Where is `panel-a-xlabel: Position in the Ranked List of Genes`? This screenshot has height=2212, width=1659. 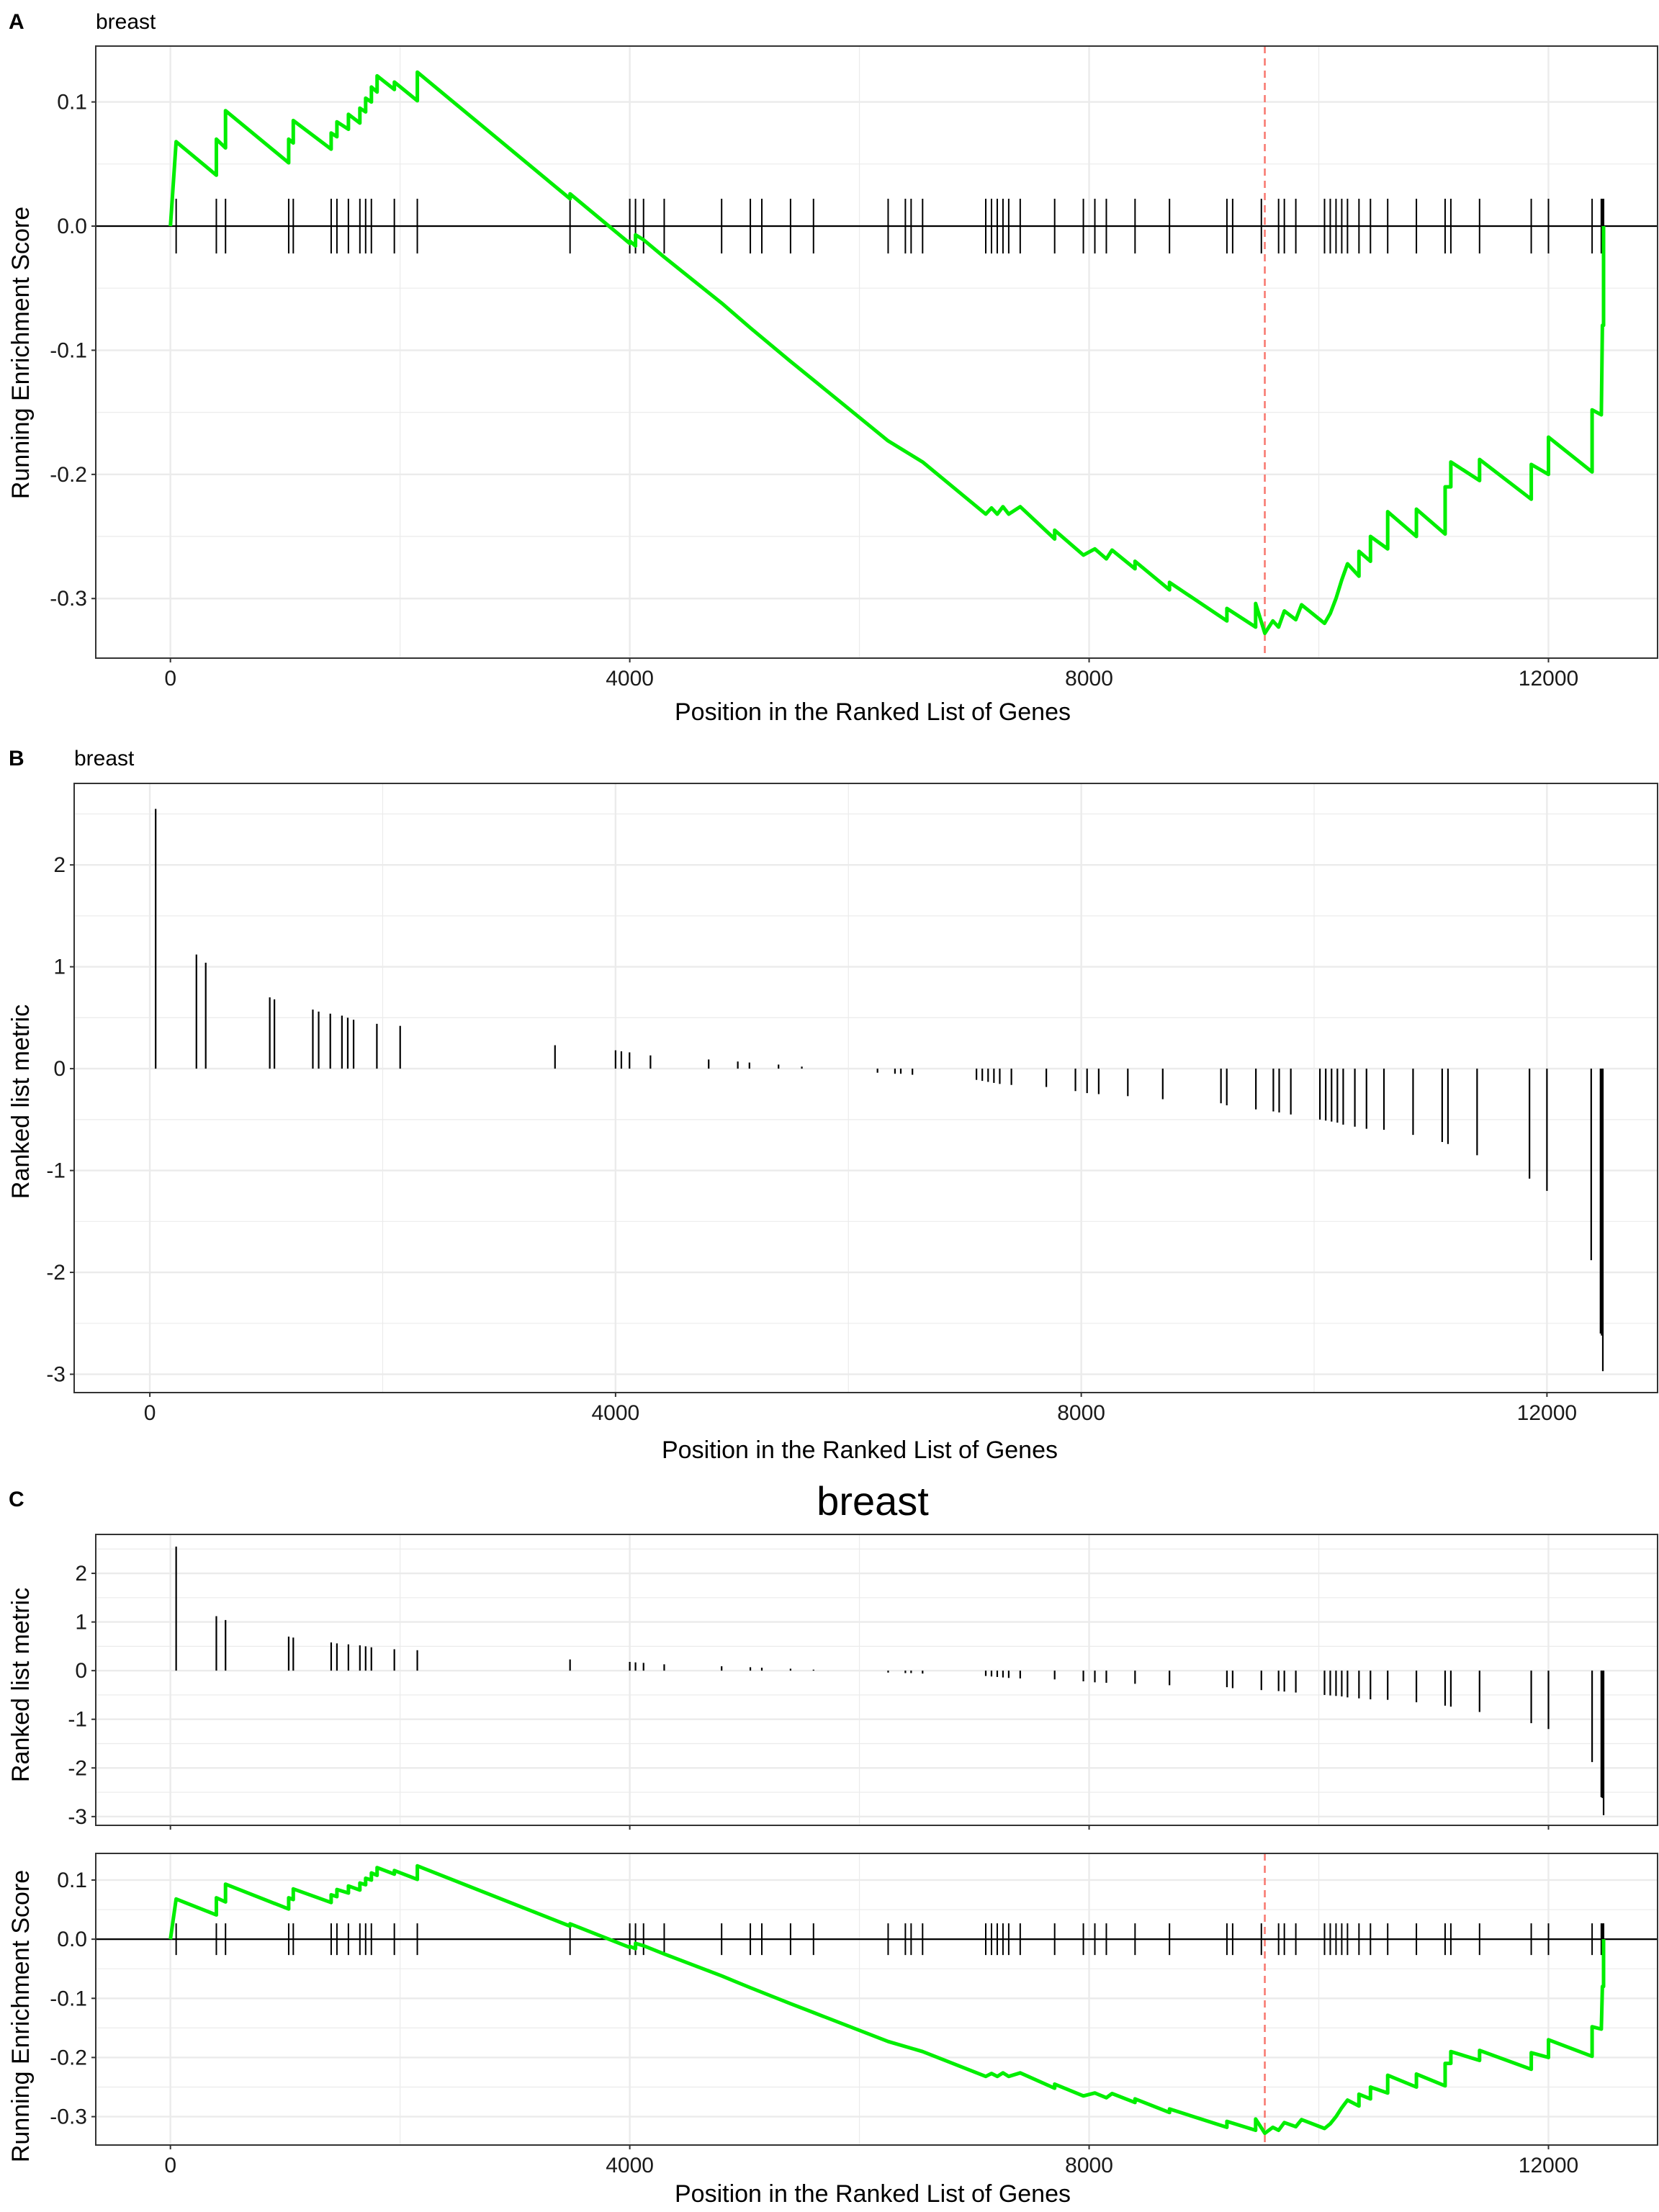
panel-a-xlabel: Position in the Ranked List of Genes is located at coordinates (873, 712).